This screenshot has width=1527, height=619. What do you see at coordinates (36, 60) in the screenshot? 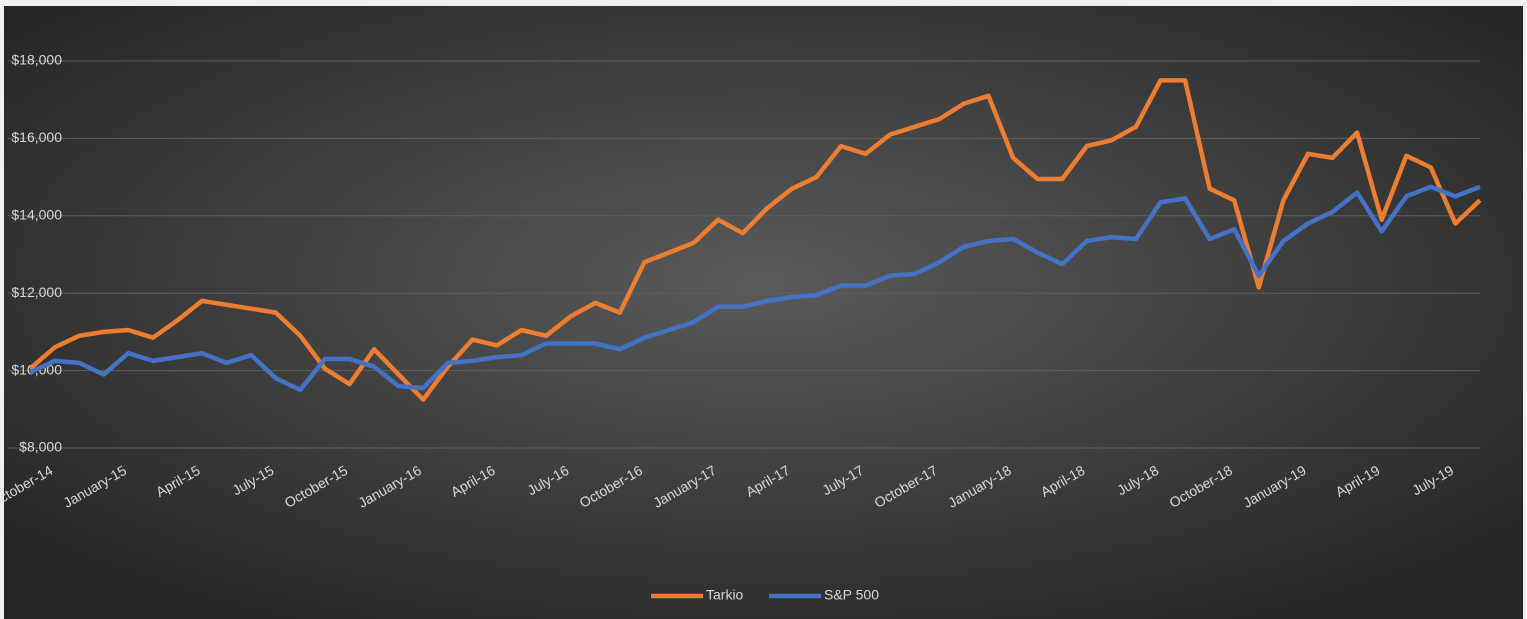
I see `y-tick-label: $18,000` at bounding box center [36, 60].